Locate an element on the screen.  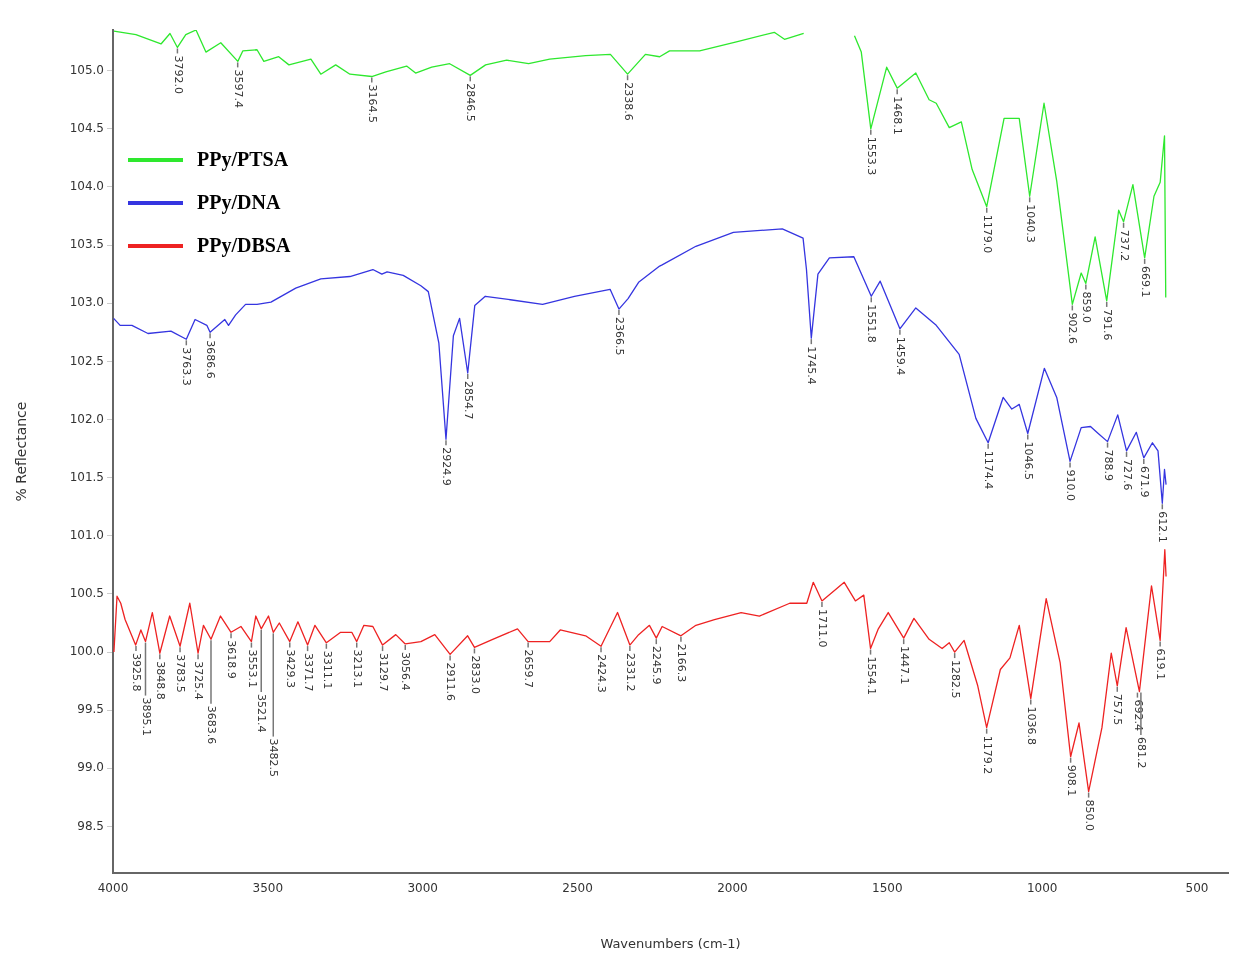
annotation: 3213.1 is located at coordinates (357, 669).